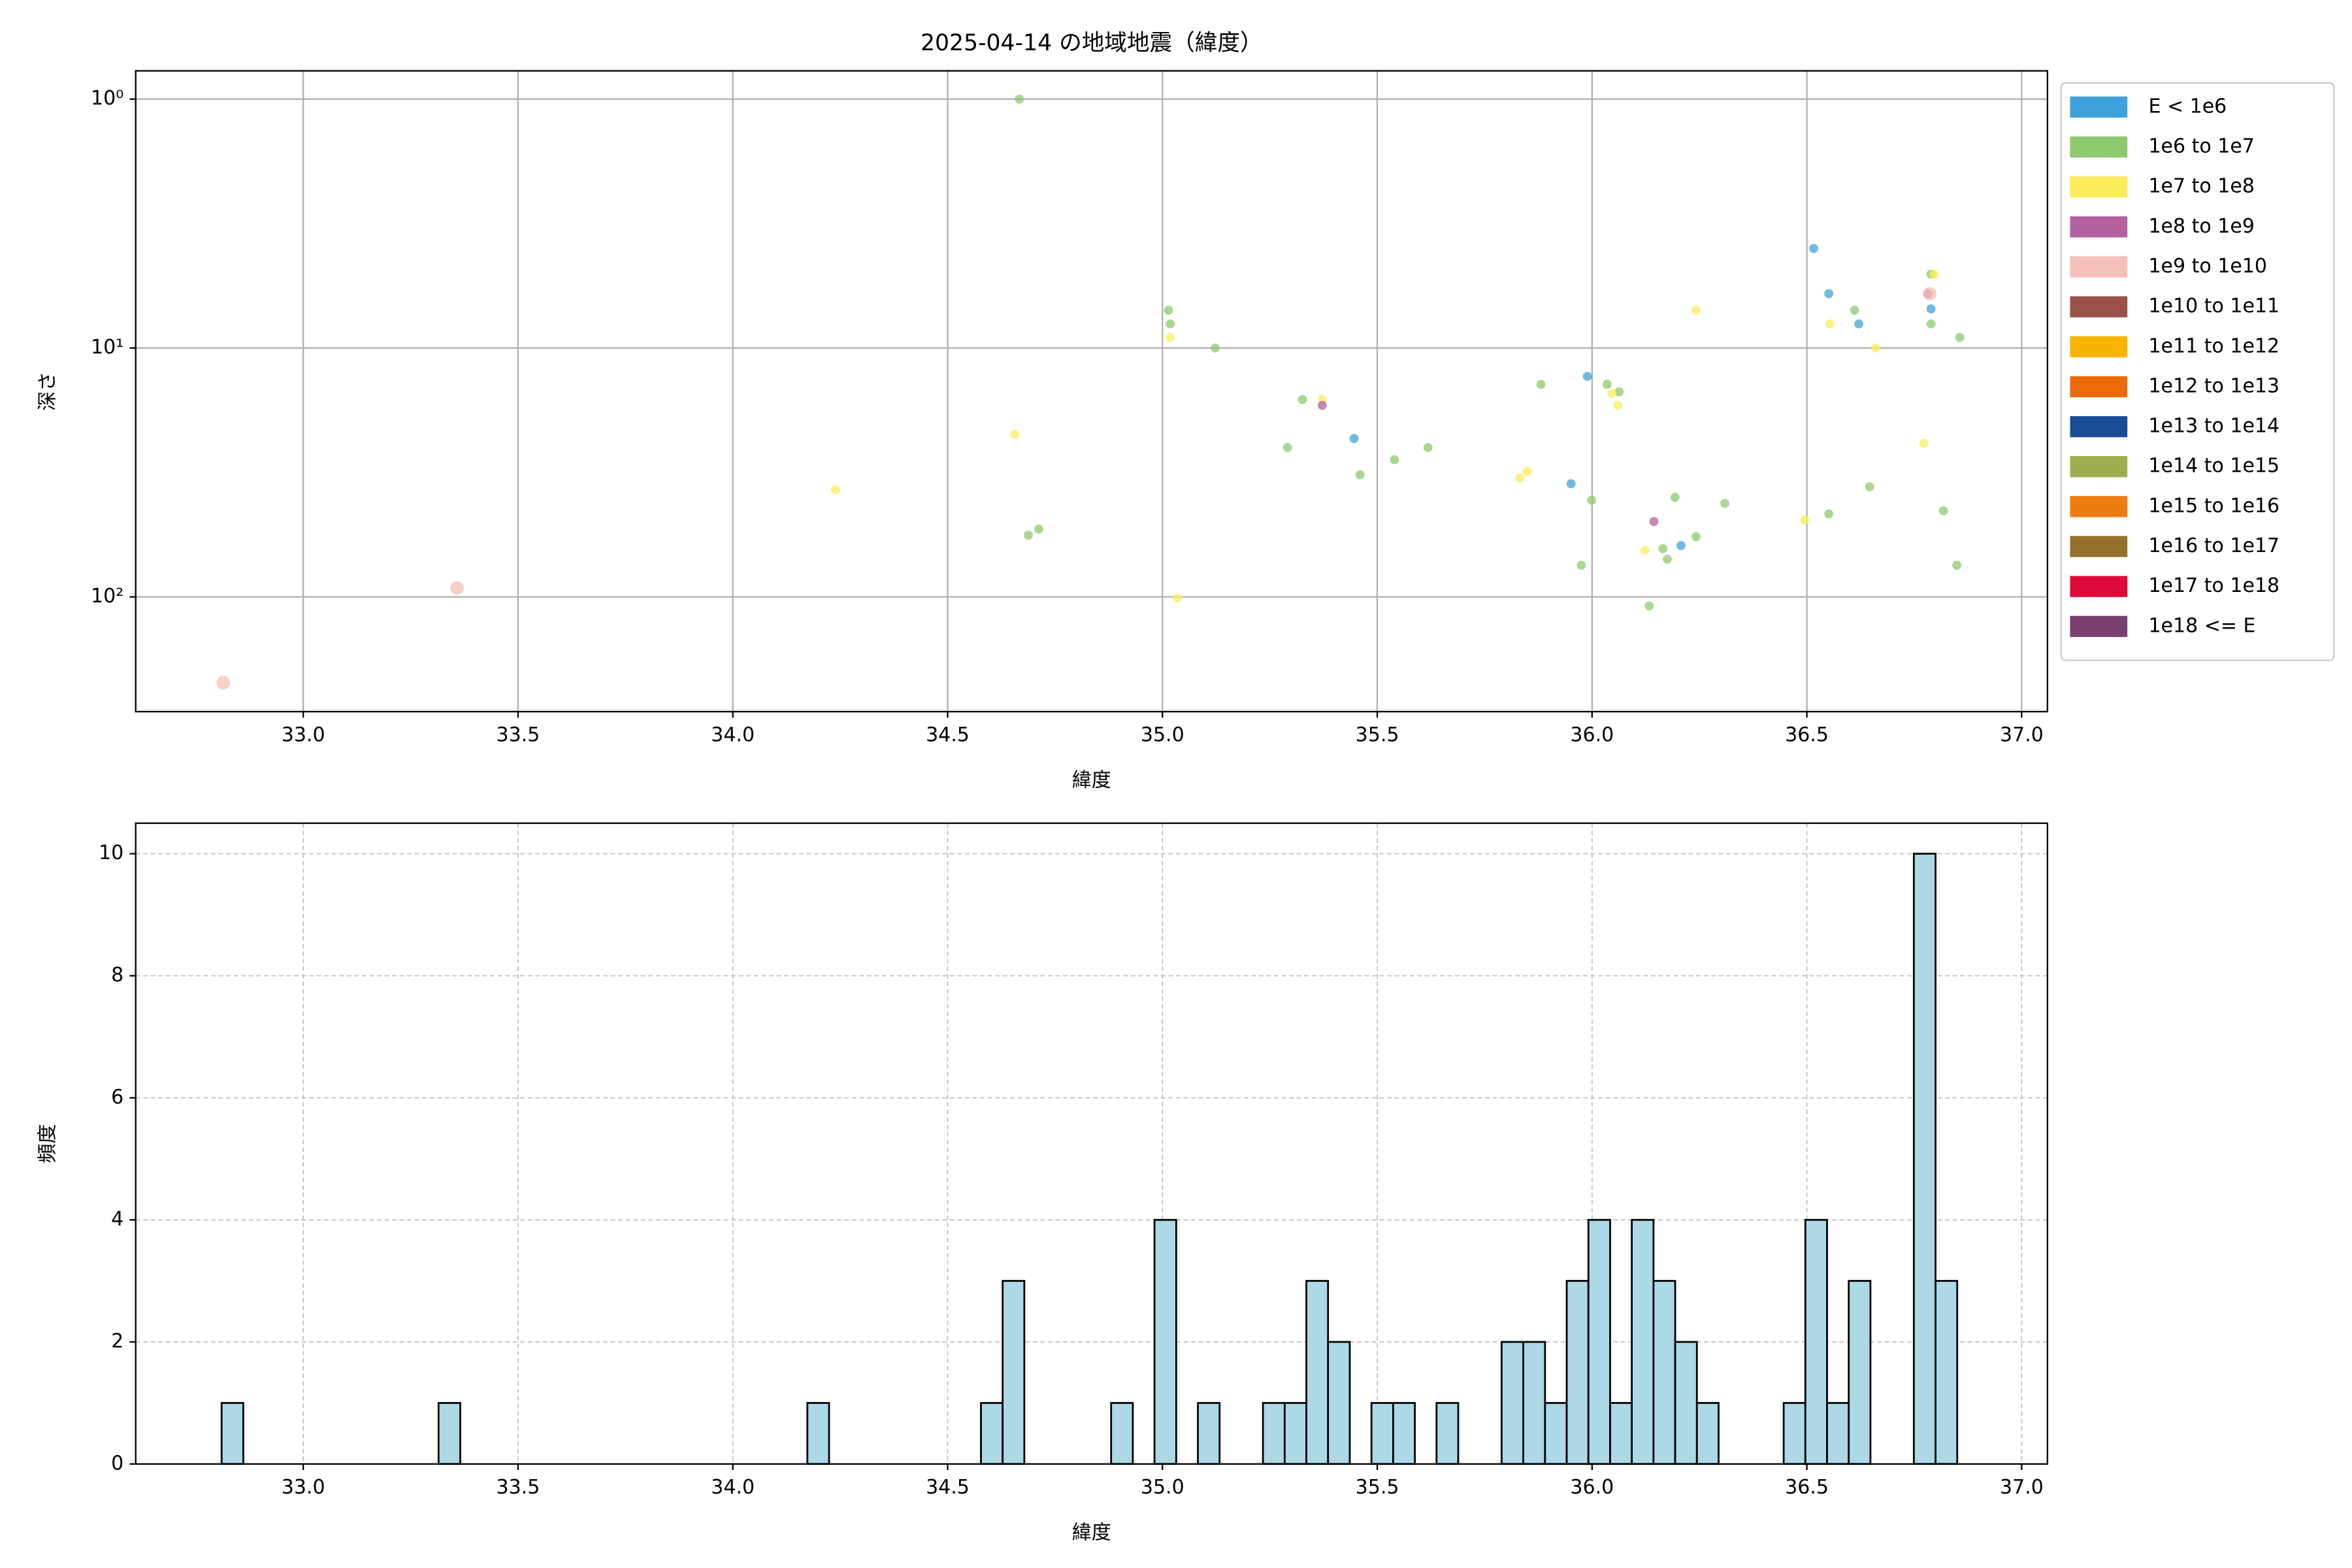  What do you see at coordinates (2213, 585) in the screenshot?
I see `legend-label: 1e17 to 1e18` at bounding box center [2213, 585].